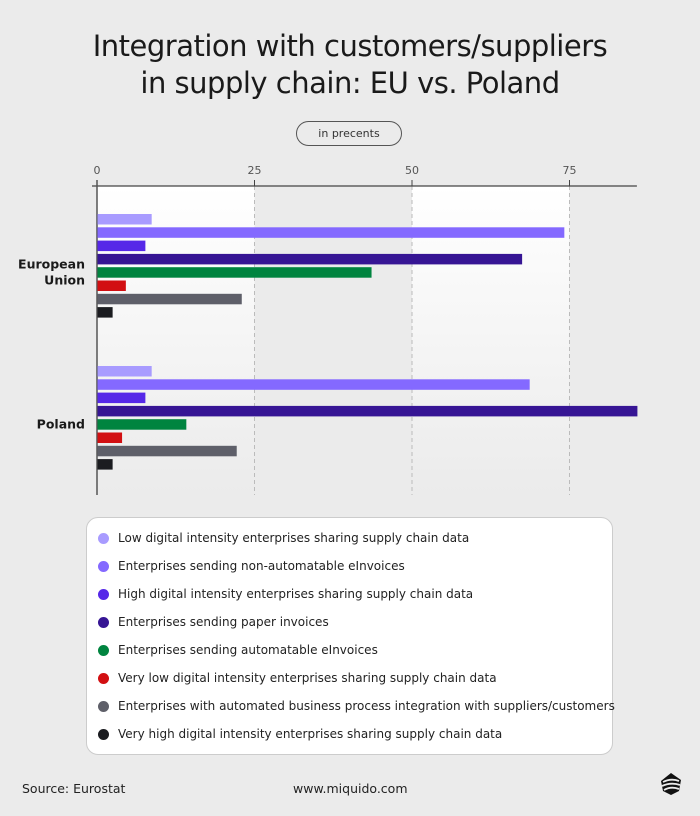  Describe the element at coordinates (255, 170) in the screenshot. I see `x-tick-label: 25` at that location.